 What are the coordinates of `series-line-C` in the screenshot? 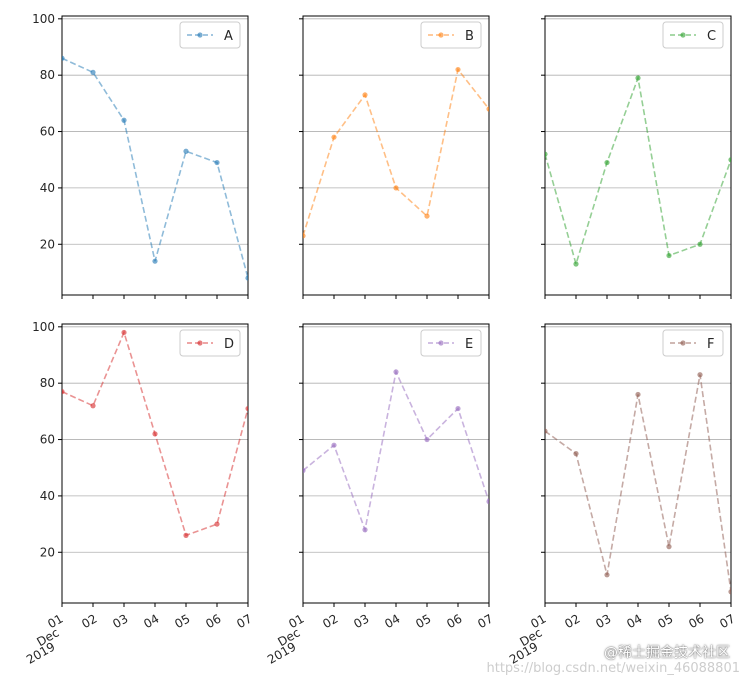 It's located at (638, 170).